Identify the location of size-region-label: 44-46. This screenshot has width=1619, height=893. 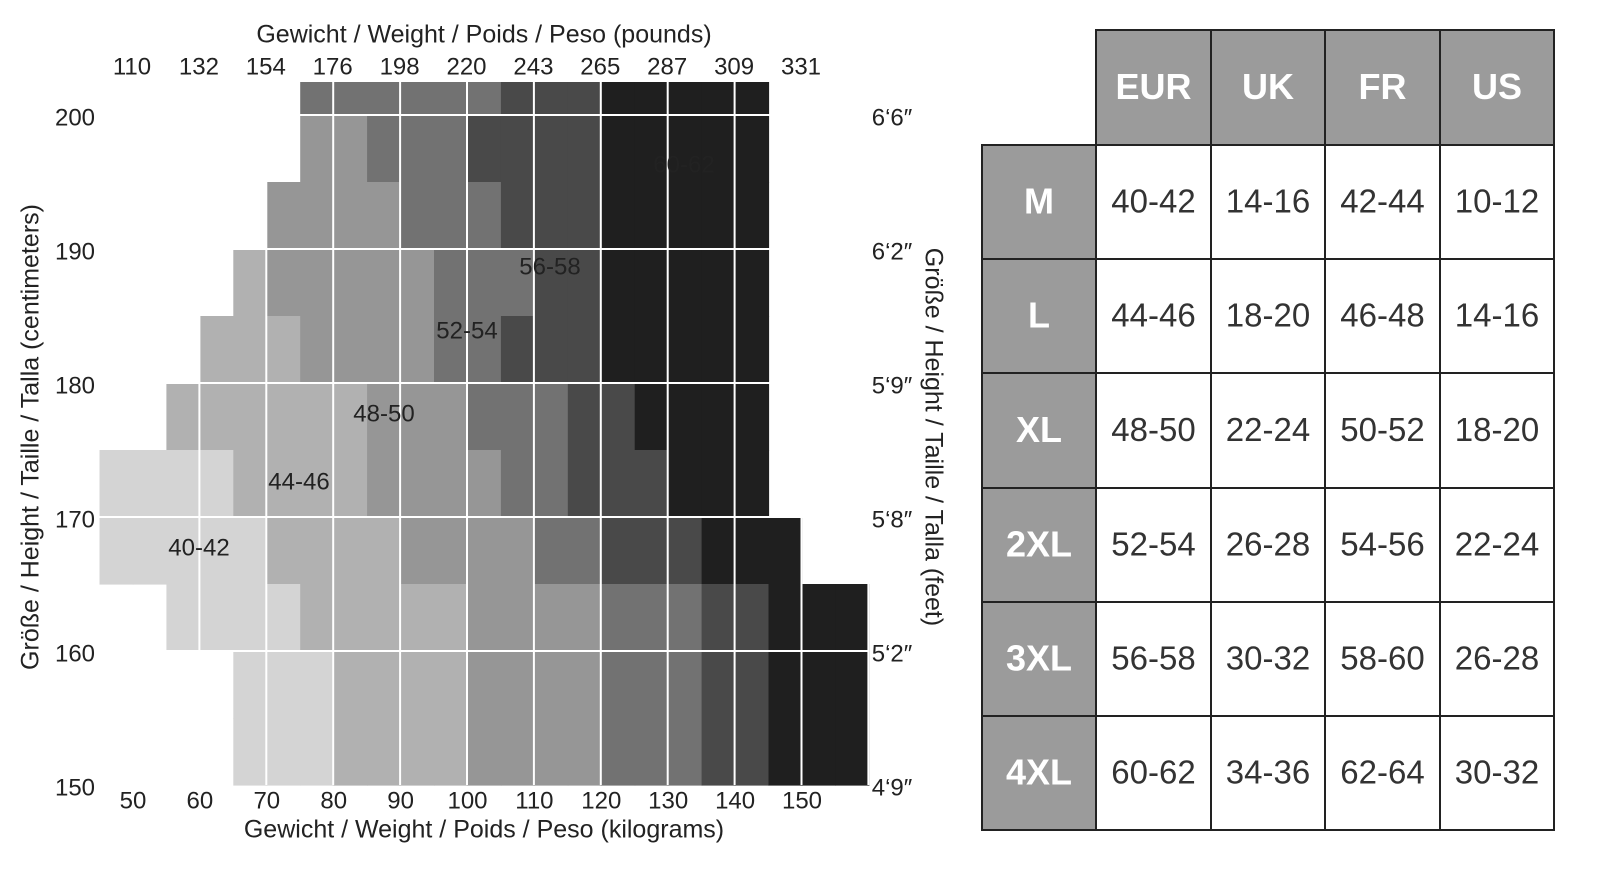
(298, 481).